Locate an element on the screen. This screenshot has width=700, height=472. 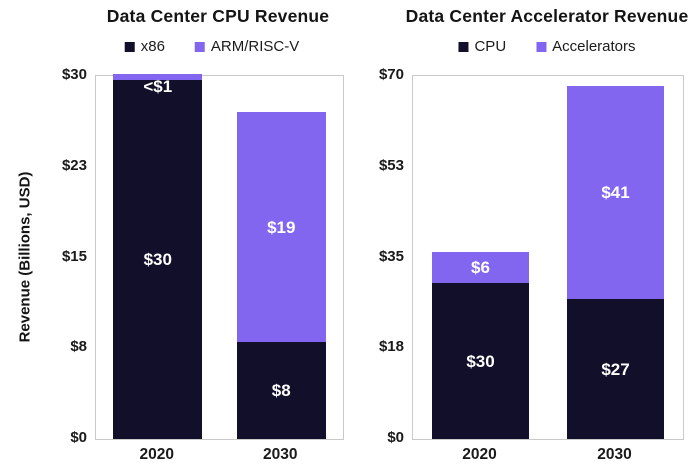
y-tick-label-30: $30 is located at coordinates (74, 74).